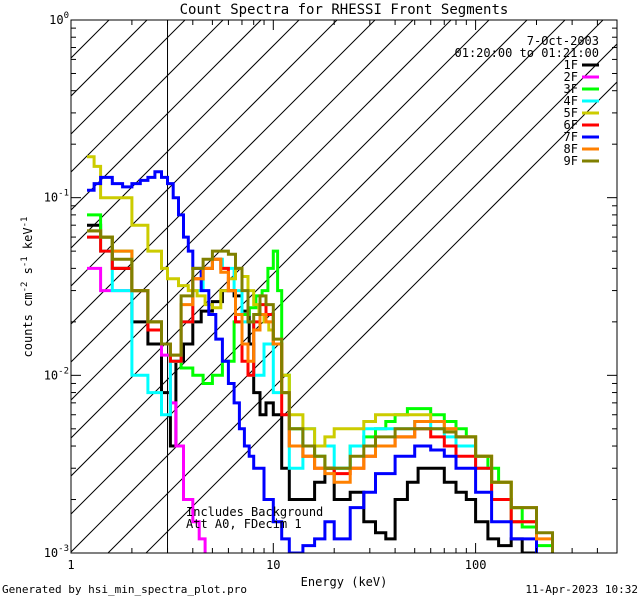 The height and width of the screenshot is (600, 640). I want to click on x-tick-label: 10, so click(273, 565).